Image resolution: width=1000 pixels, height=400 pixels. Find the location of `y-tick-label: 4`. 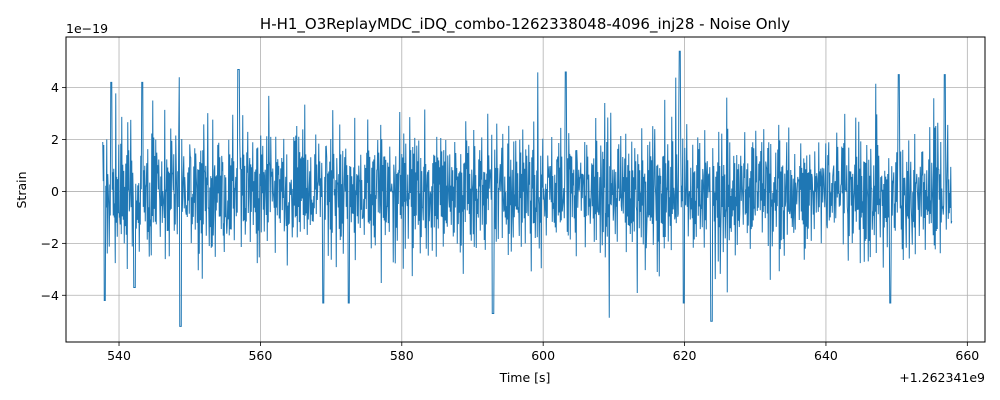

y-tick-label: 4 is located at coordinates (55, 87).